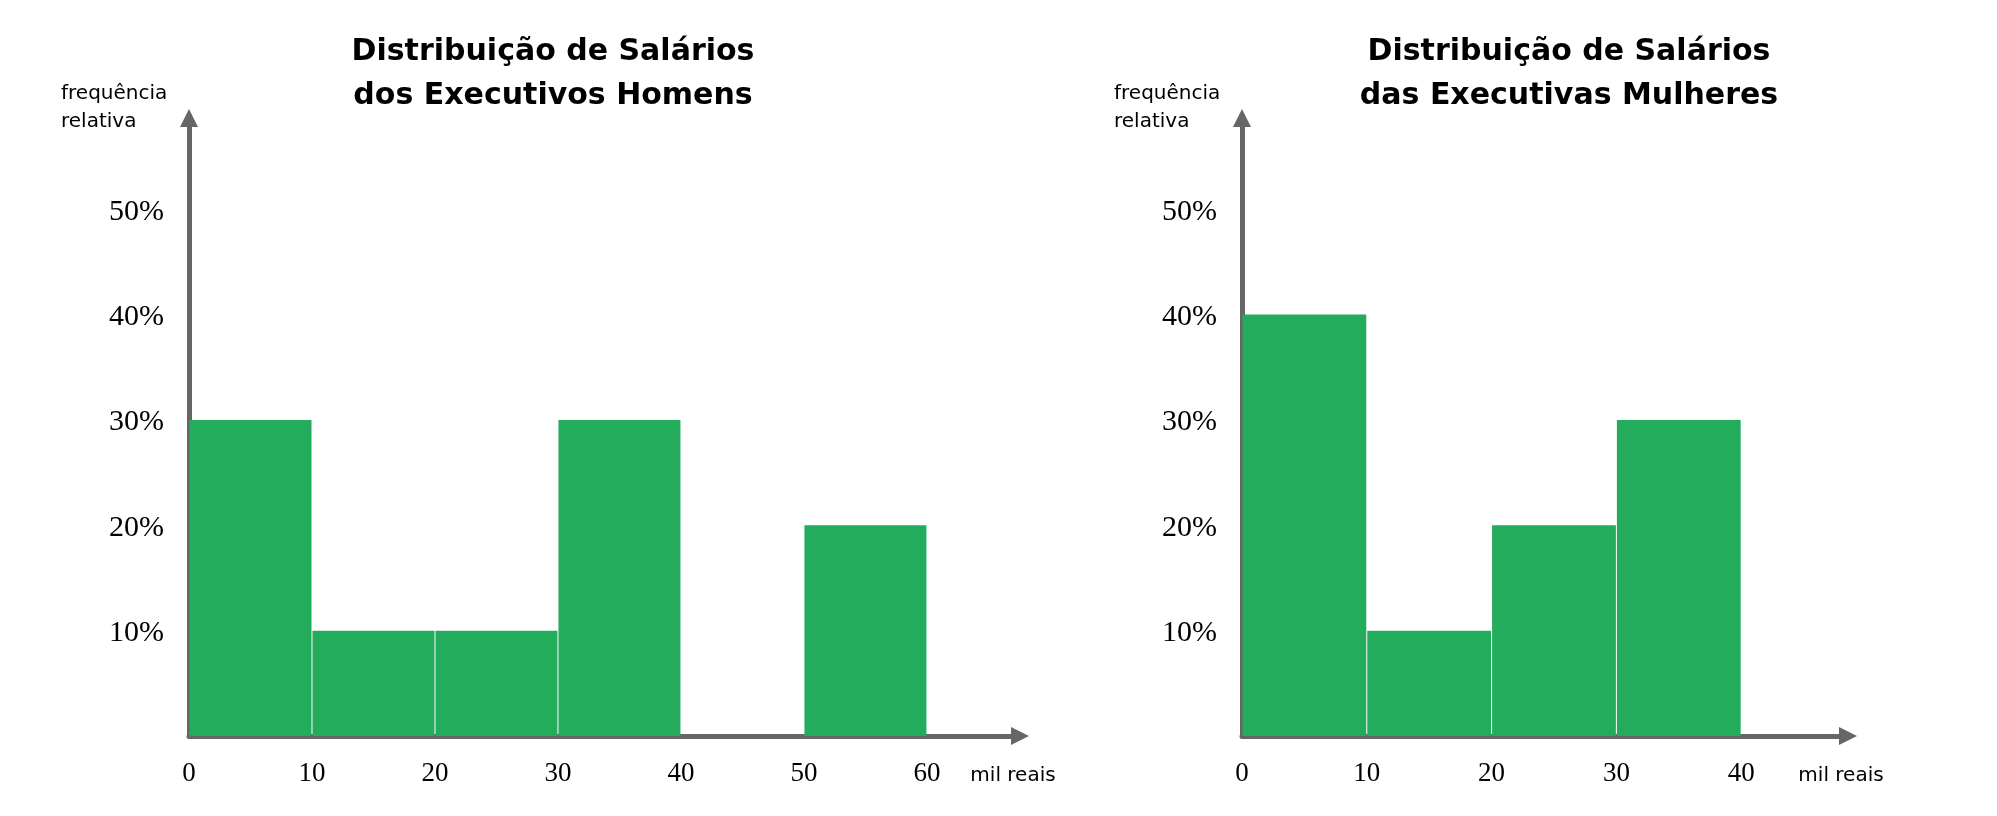  Describe the element at coordinates (1569, 71) in the screenshot. I see `chart-title: Distribuição de Salários das Executivas Mulheres` at that location.